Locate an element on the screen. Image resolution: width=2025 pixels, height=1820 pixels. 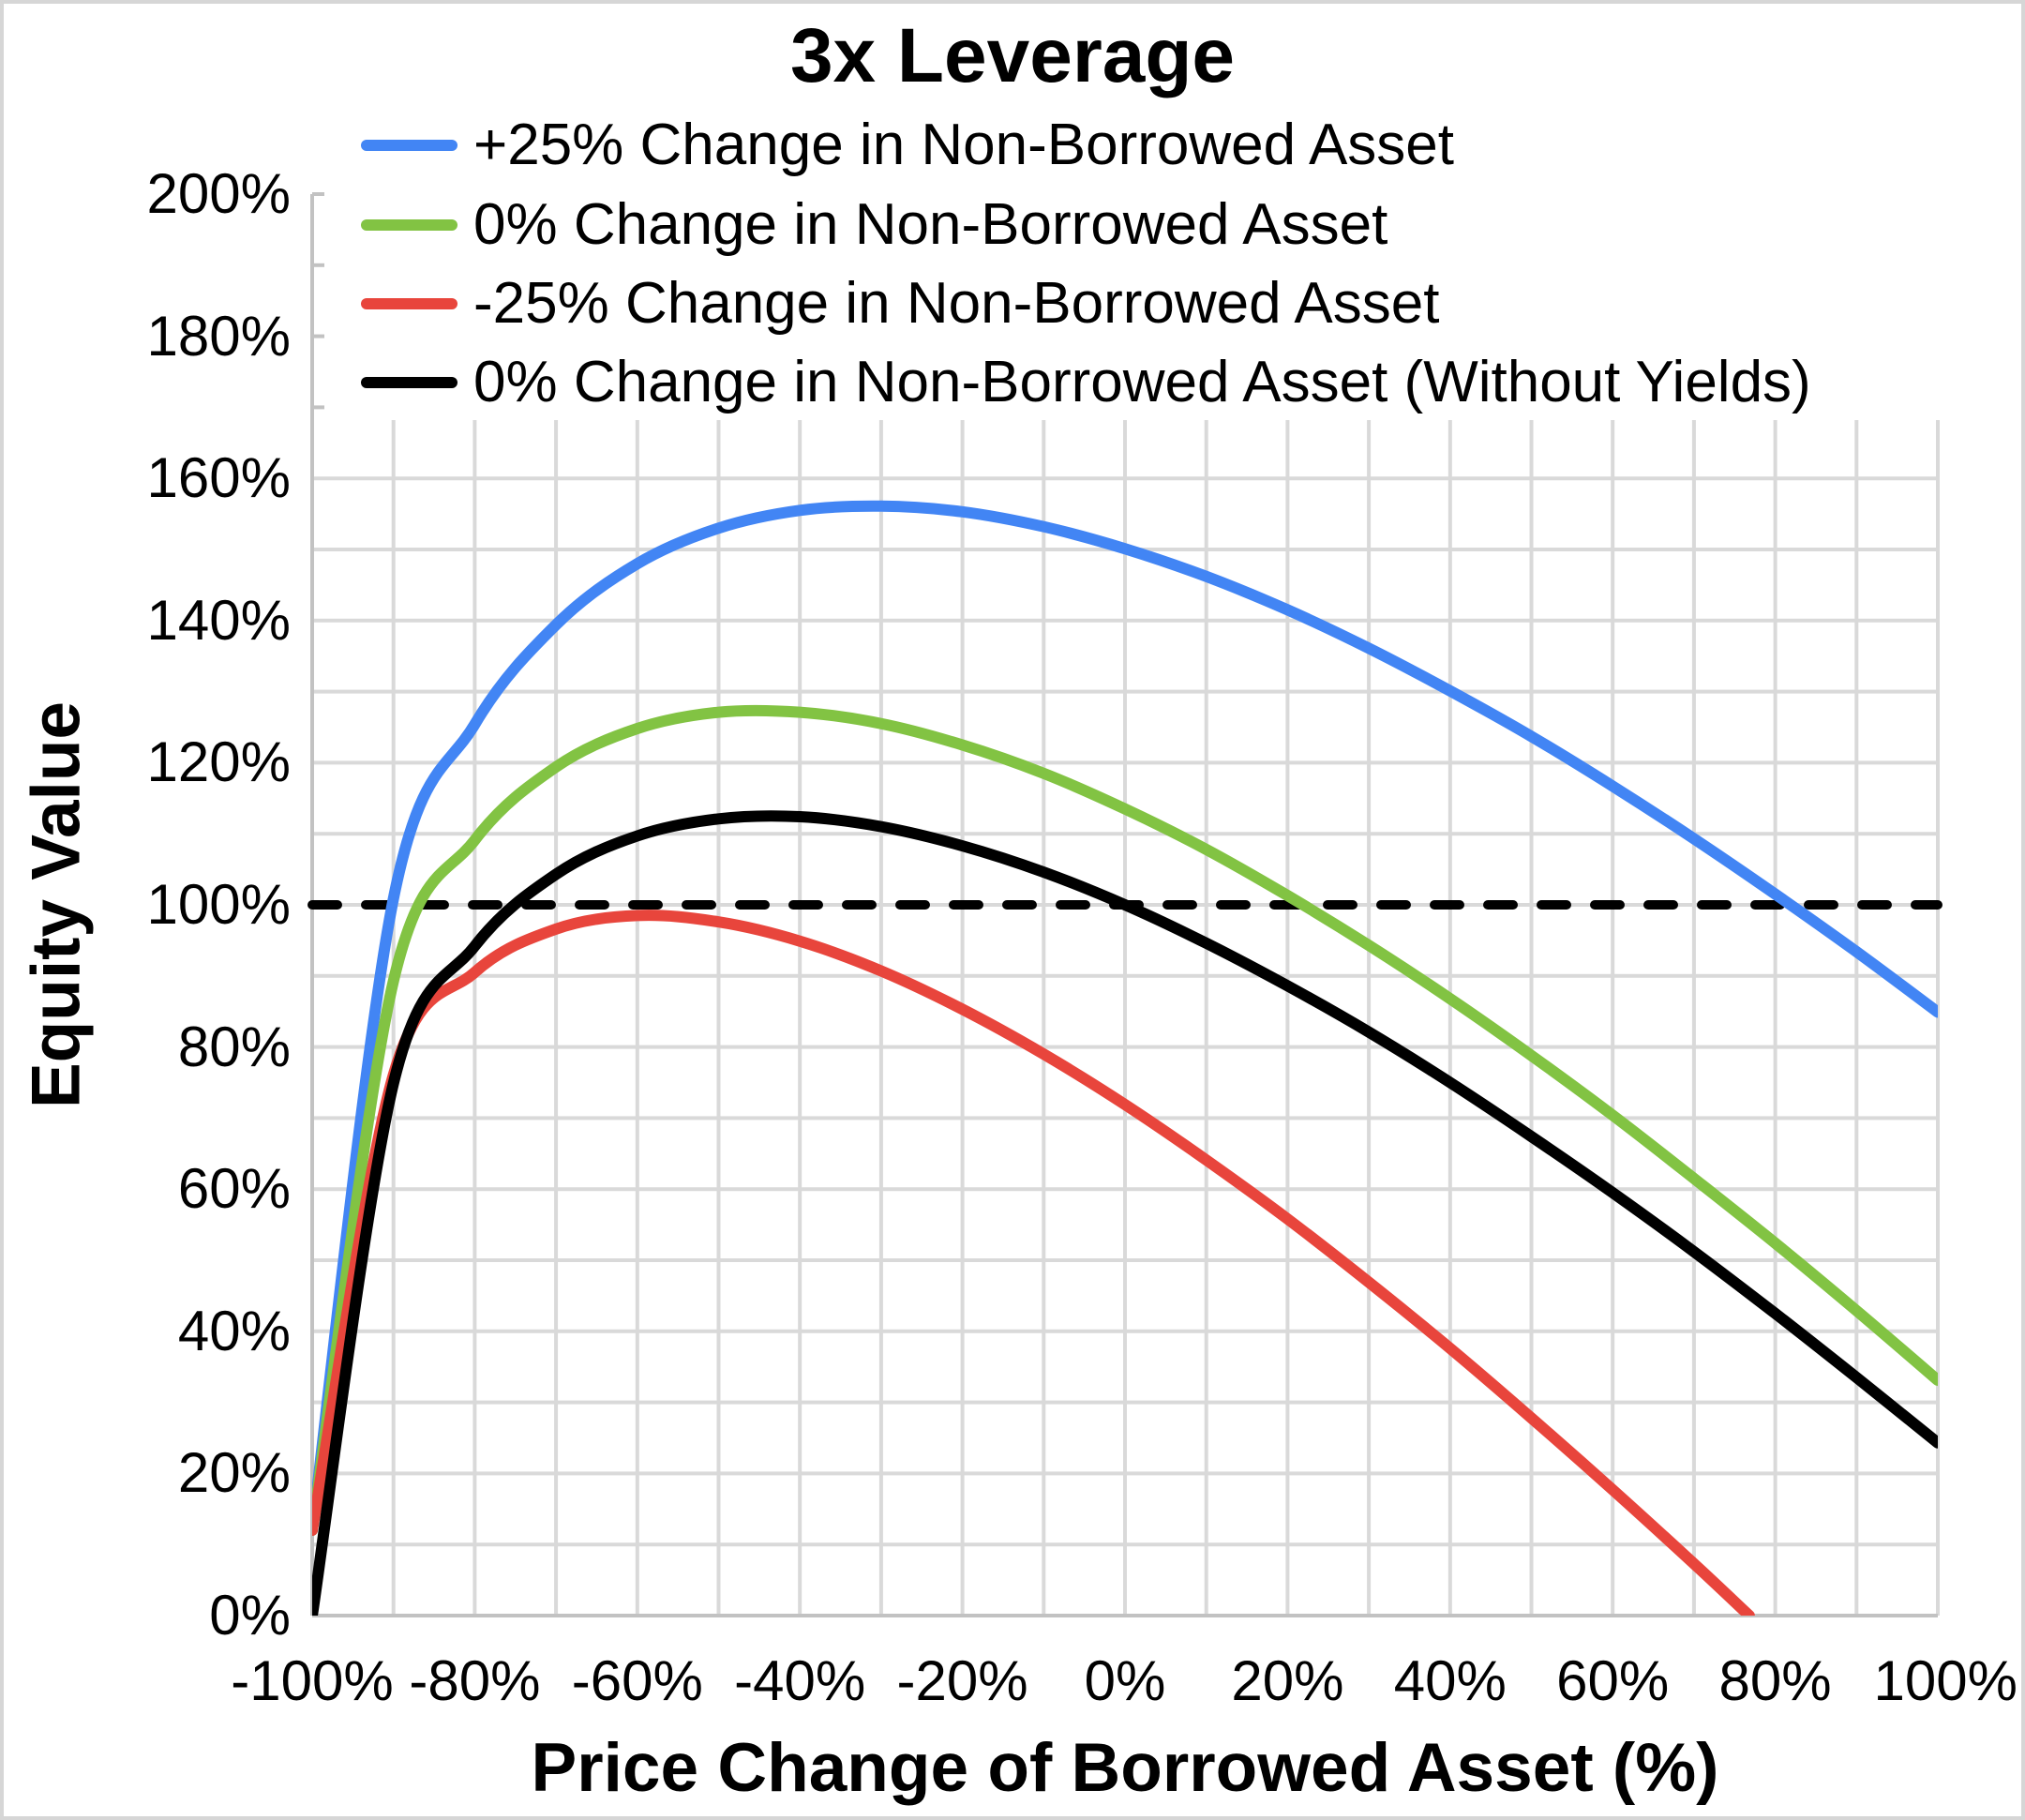
x-tick-label-60: 60% is located at coordinates (1613, 1680).